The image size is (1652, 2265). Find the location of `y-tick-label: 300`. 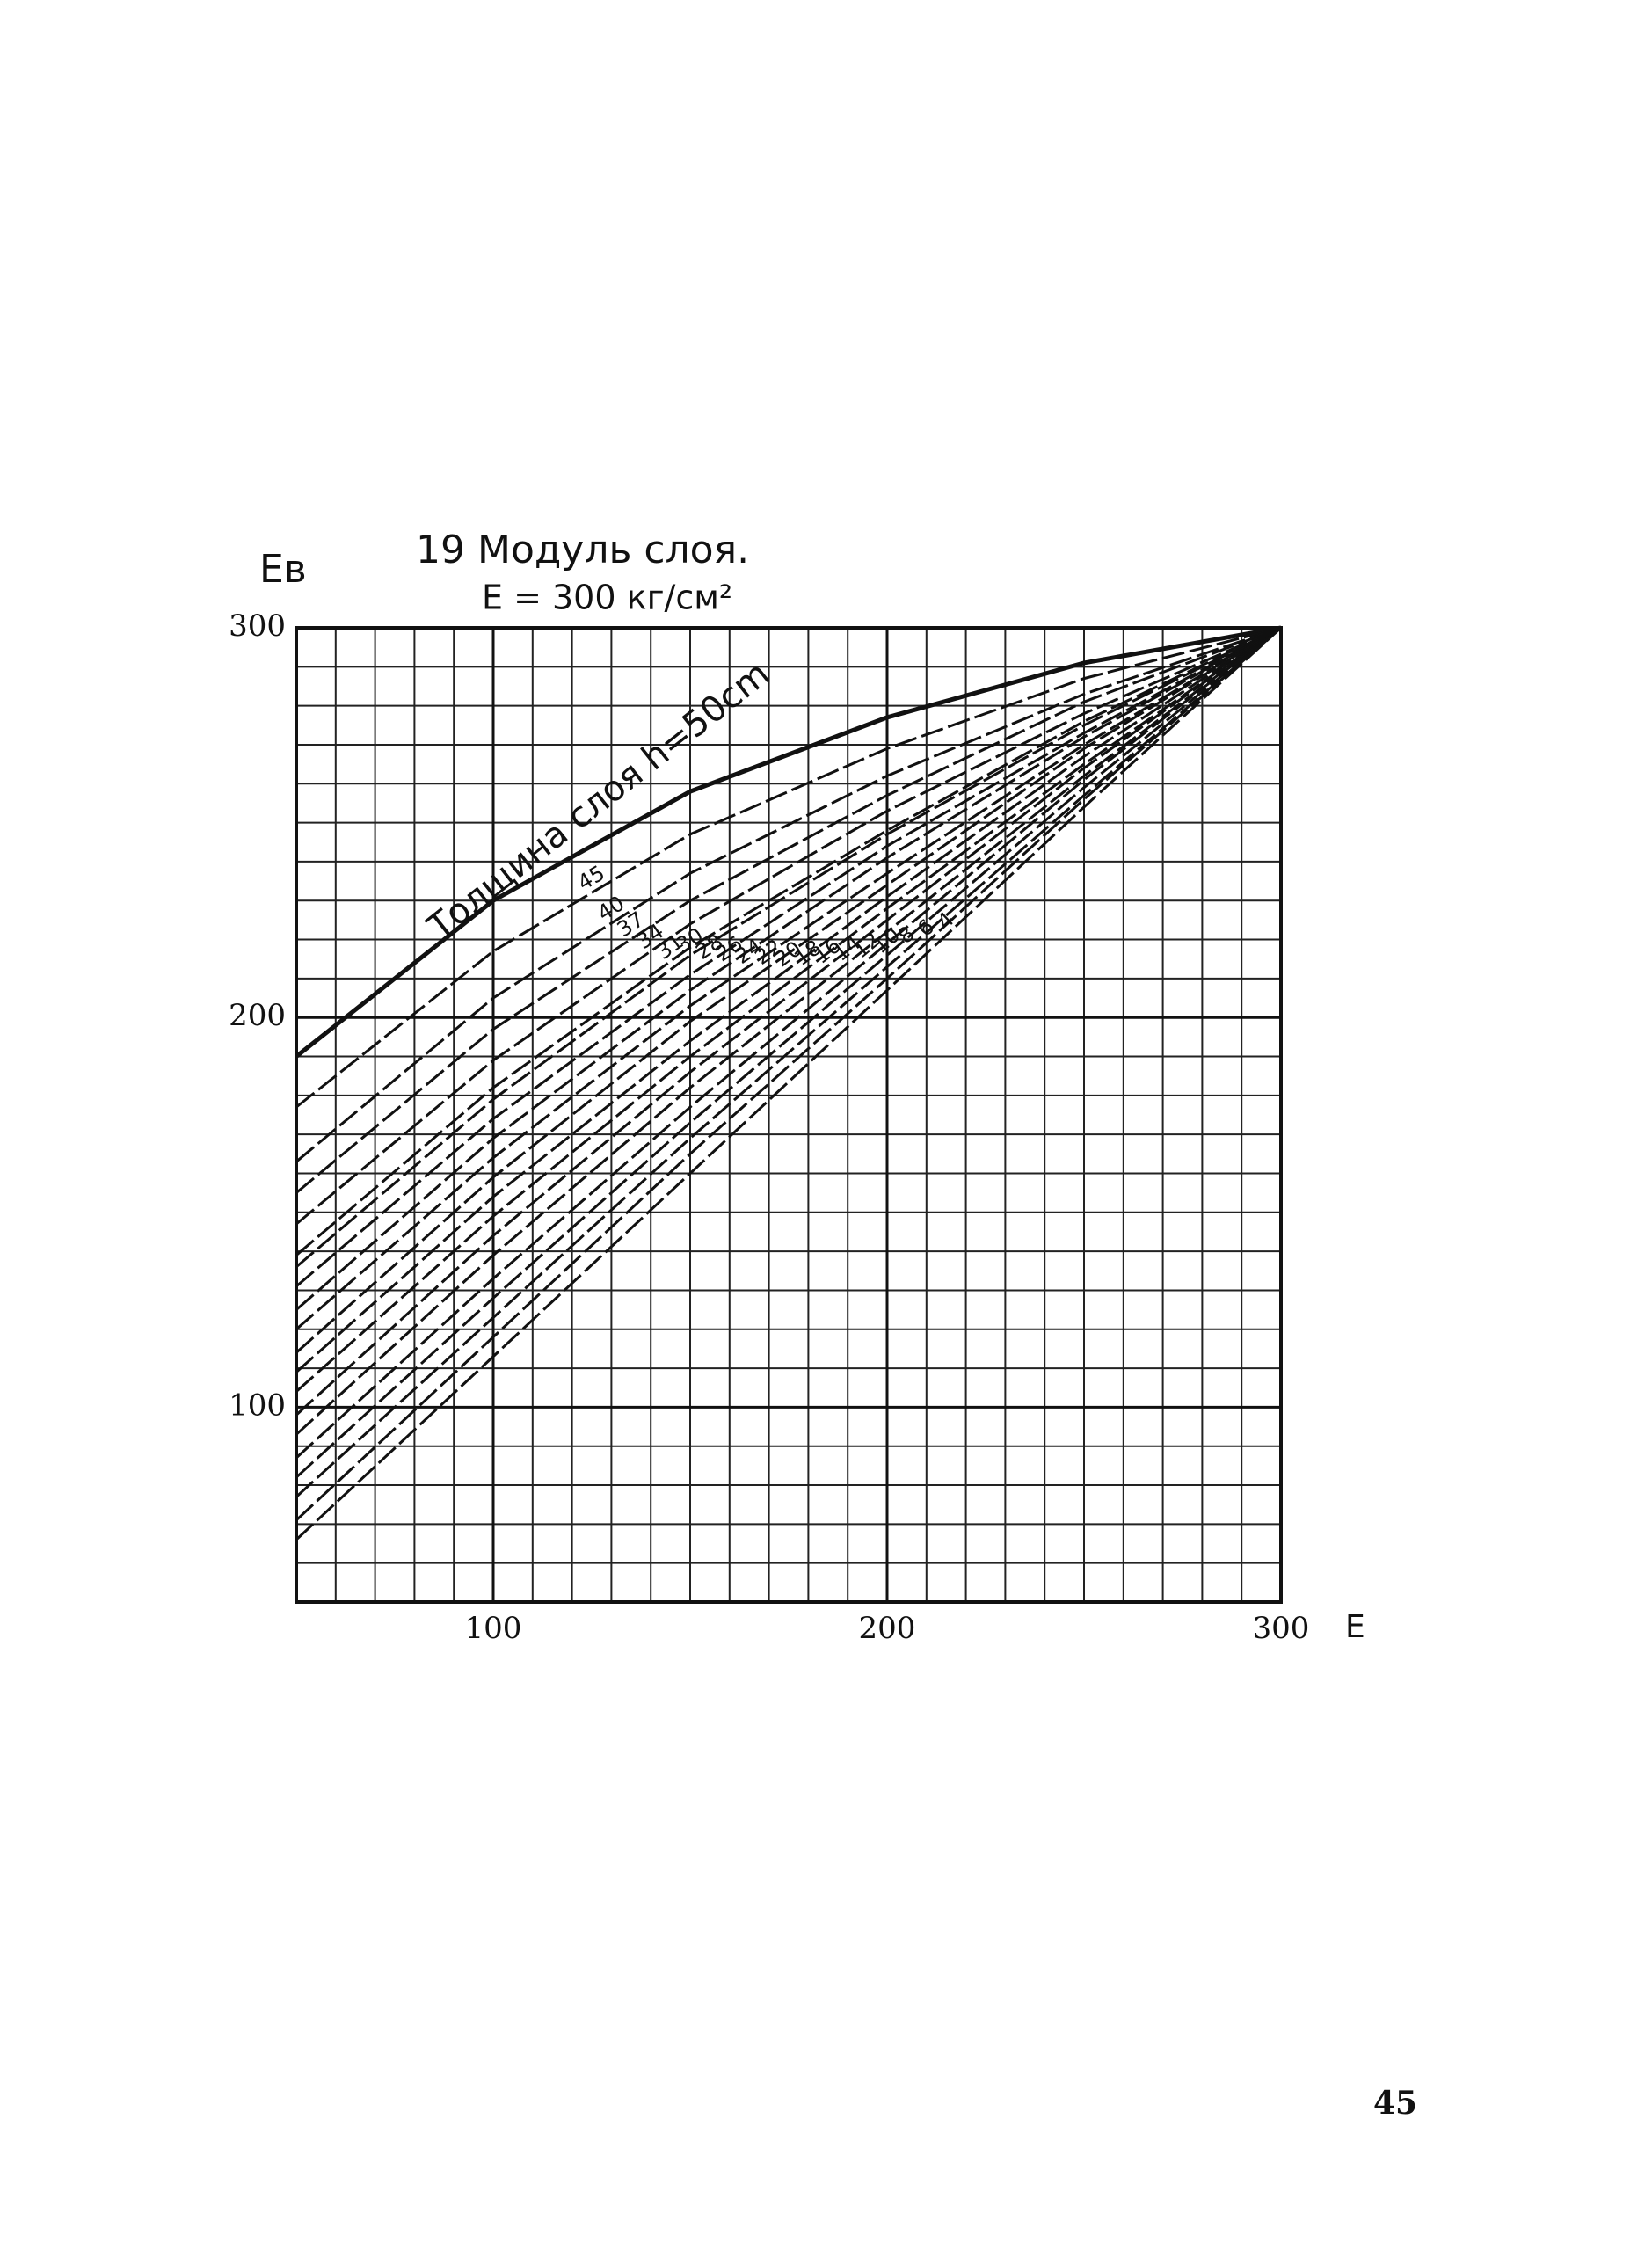

y-tick-label: 300 is located at coordinates (257, 626).